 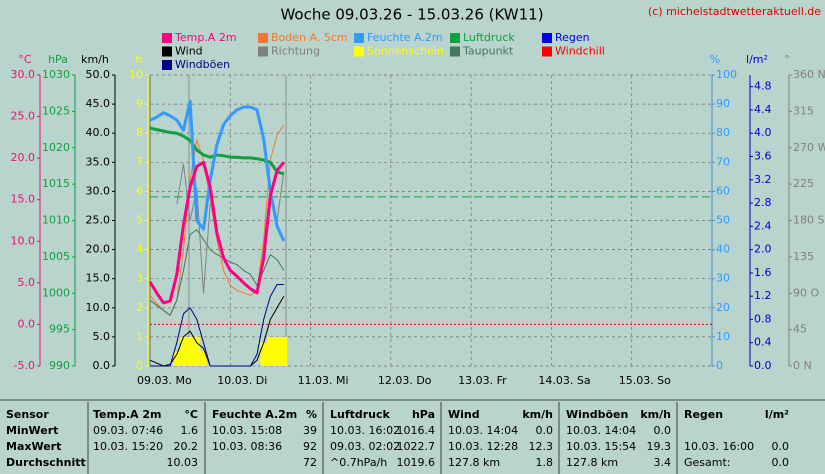 I want to click on y-tick-label: 7, so click(x=139, y=161).